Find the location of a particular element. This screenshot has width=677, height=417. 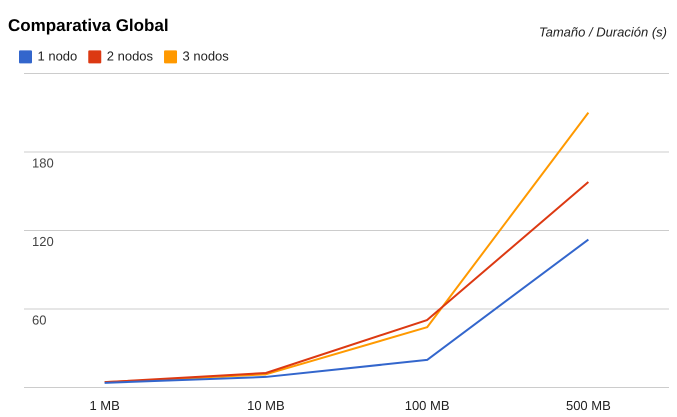

y-tick-label: 120 is located at coordinates (43, 241).